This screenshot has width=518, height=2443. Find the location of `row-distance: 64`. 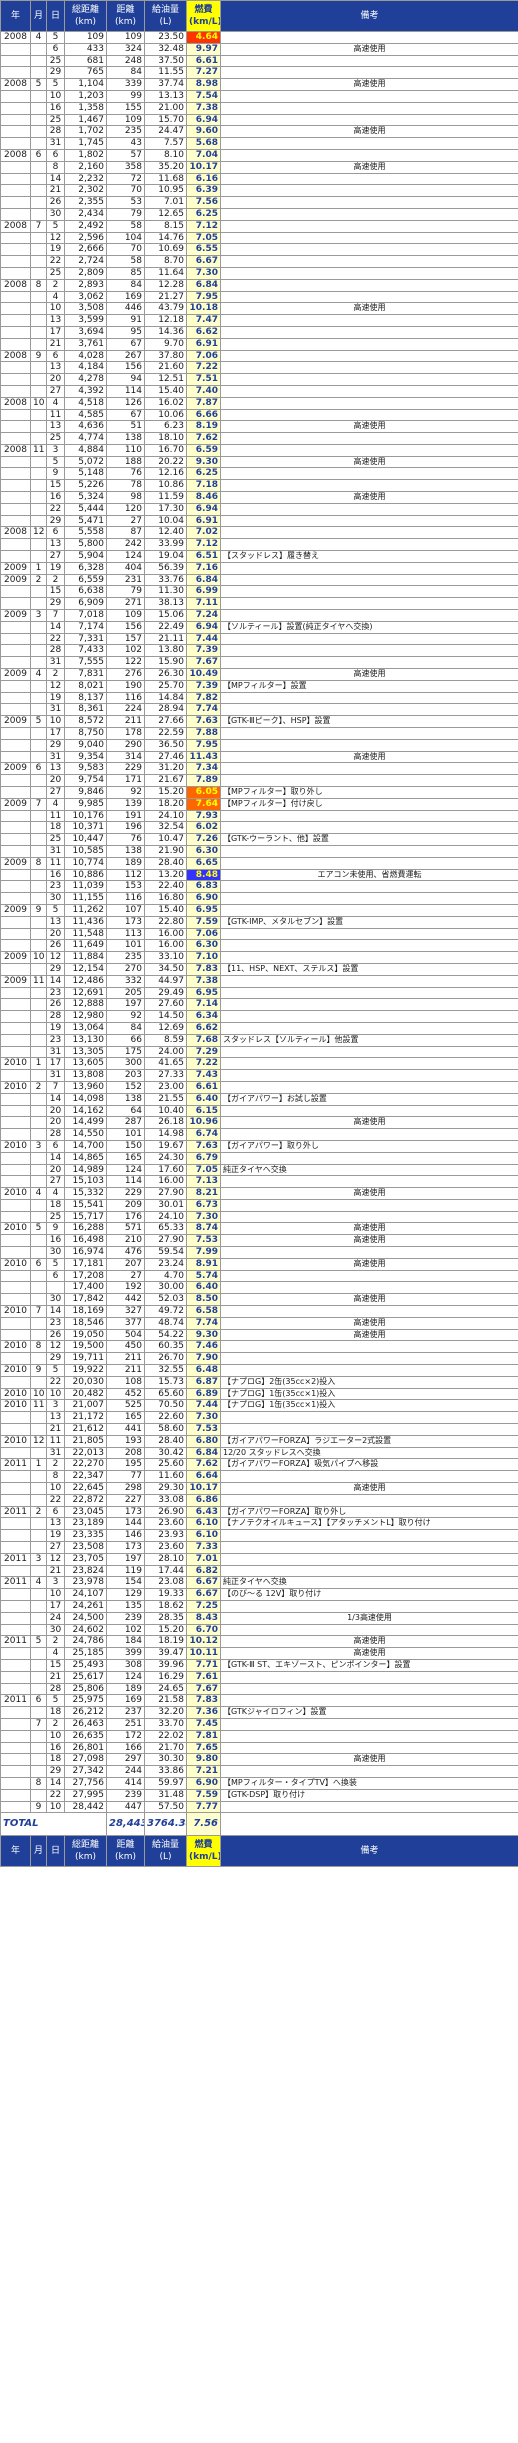

row-distance: 64 is located at coordinates (125, 1111).